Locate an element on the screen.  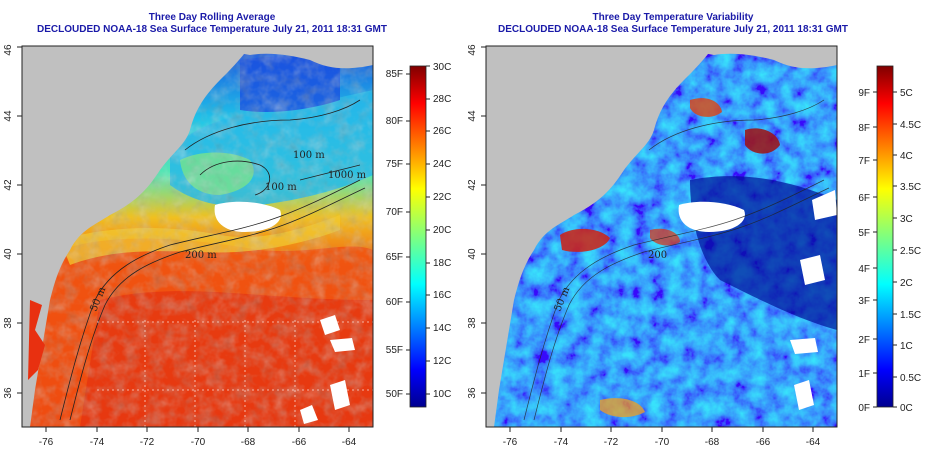
right-colorbar-gradient is located at coordinates (885, 236).